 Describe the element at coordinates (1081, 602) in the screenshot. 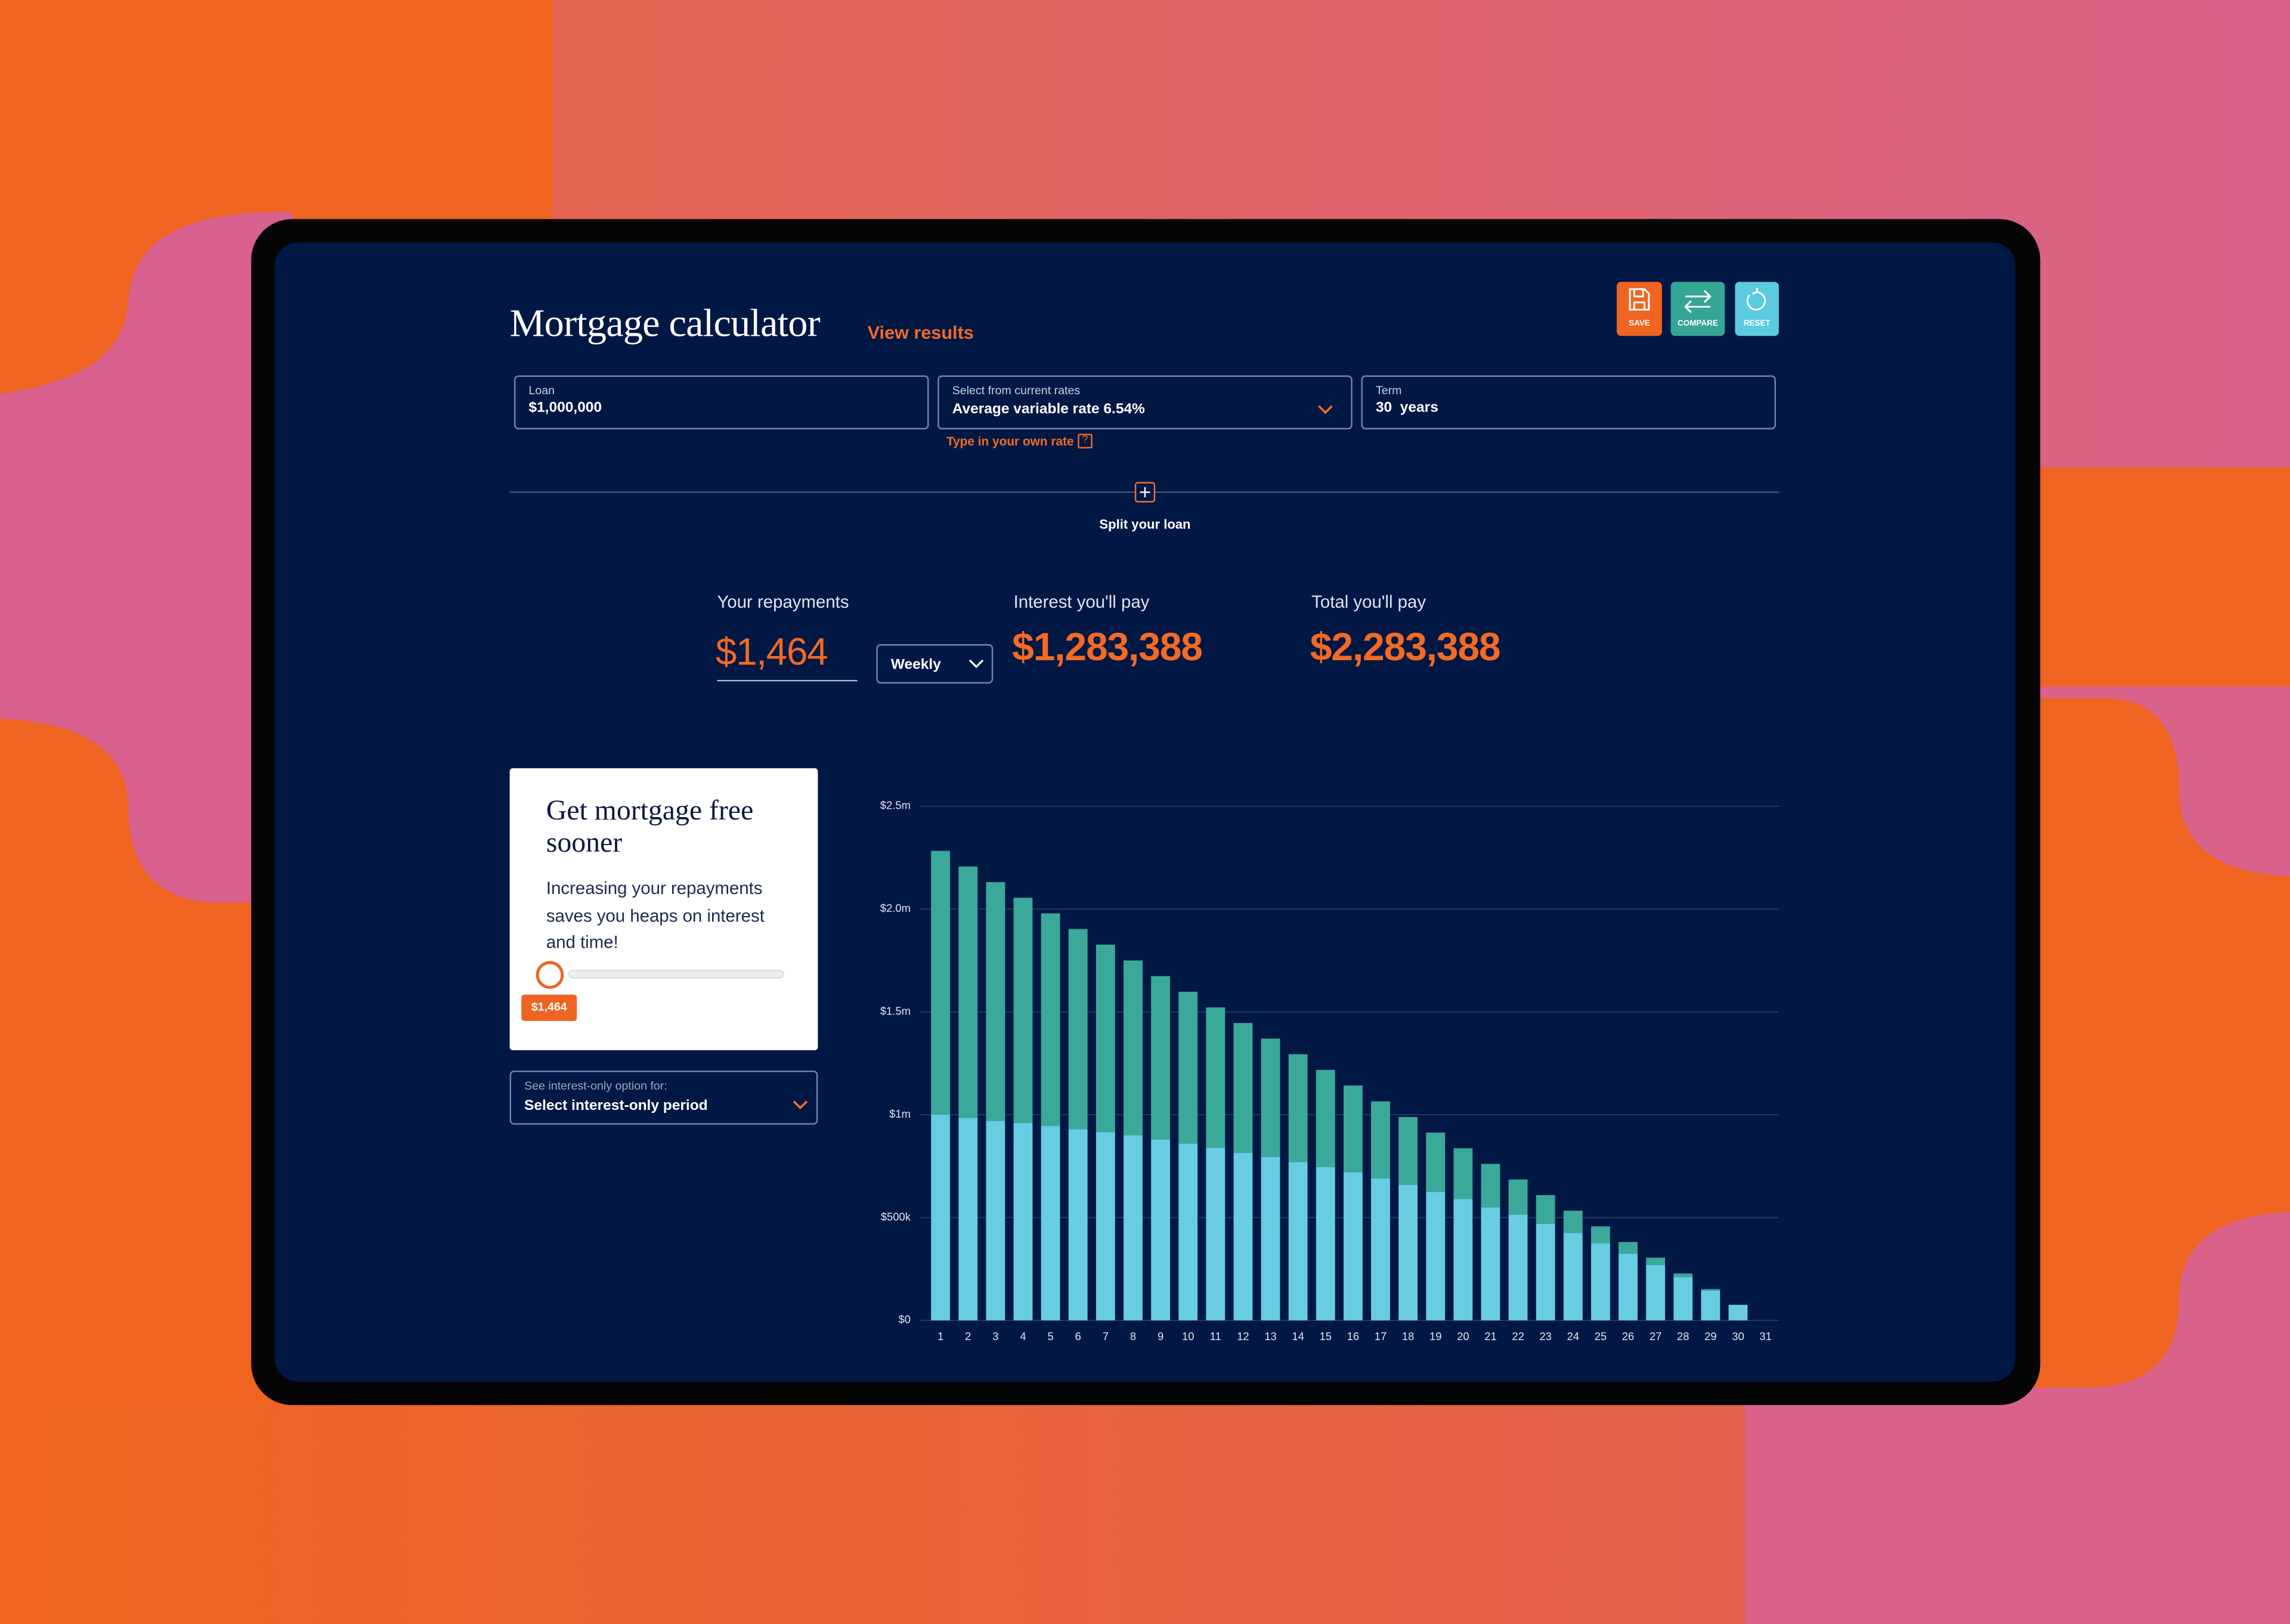

I see `summary-label: Interest you'll pay` at that location.